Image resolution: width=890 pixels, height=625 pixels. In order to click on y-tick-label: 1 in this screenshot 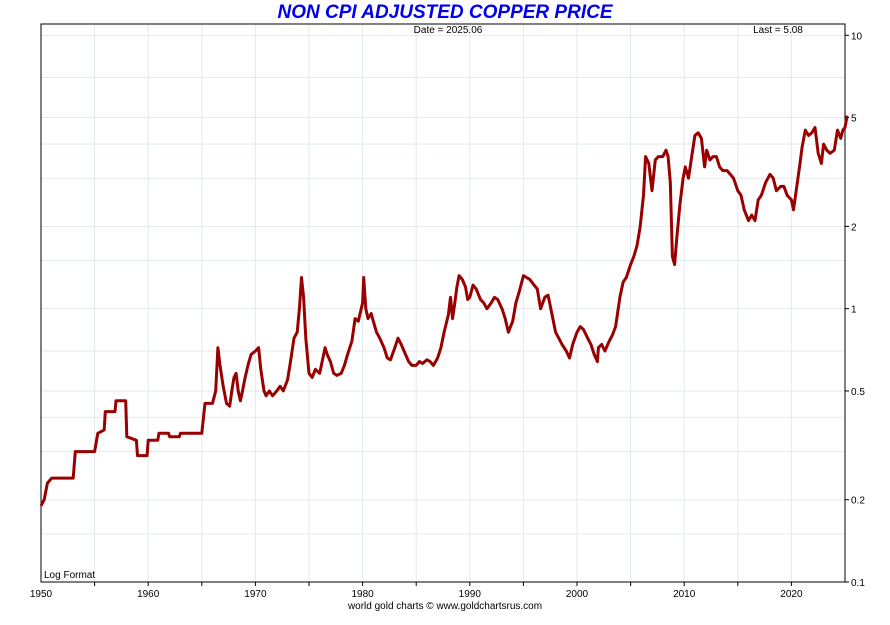, I will do `click(854, 310)`.